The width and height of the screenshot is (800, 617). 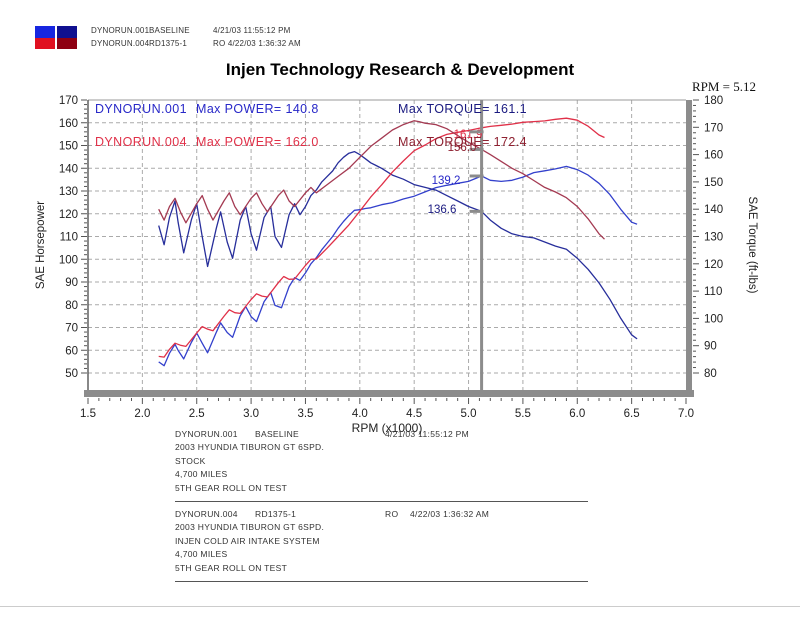 What do you see at coordinates (360, 414) in the screenshot?
I see `x-tick-label: 4.0` at bounding box center [360, 414].